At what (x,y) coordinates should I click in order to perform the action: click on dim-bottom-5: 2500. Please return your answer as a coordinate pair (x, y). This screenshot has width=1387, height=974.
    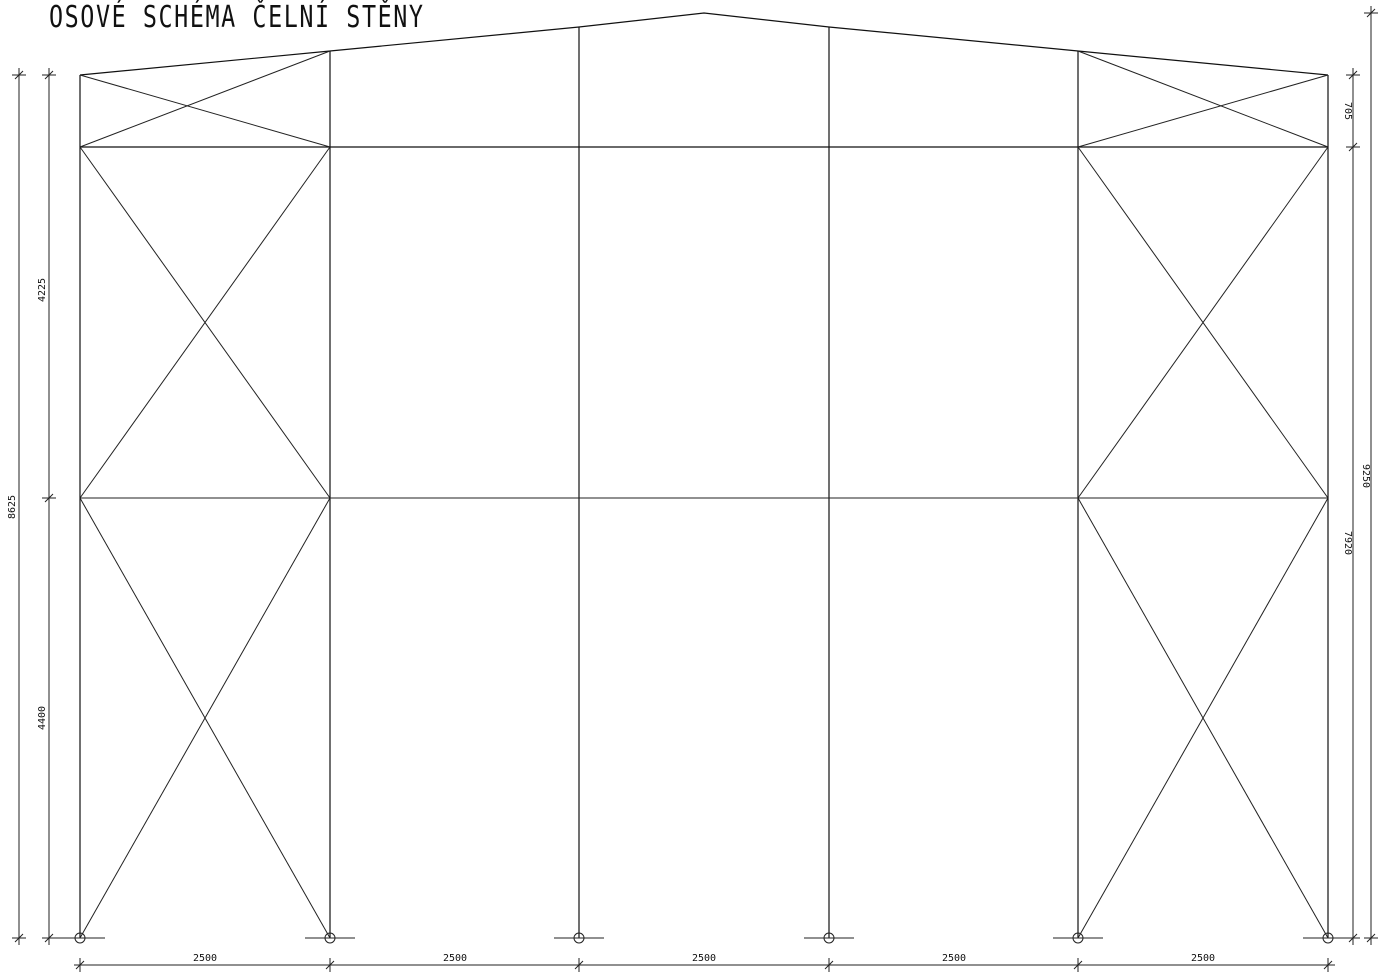
    Looking at the image, I should click on (1203, 958).